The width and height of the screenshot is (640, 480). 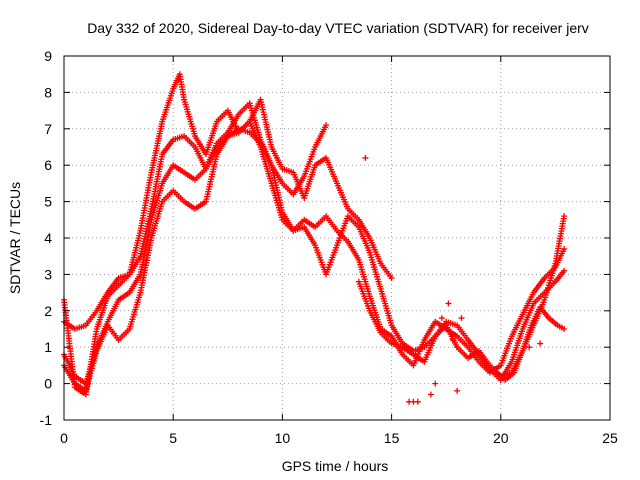 I want to click on y-tick-label: 4, so click(x=48, y=238).